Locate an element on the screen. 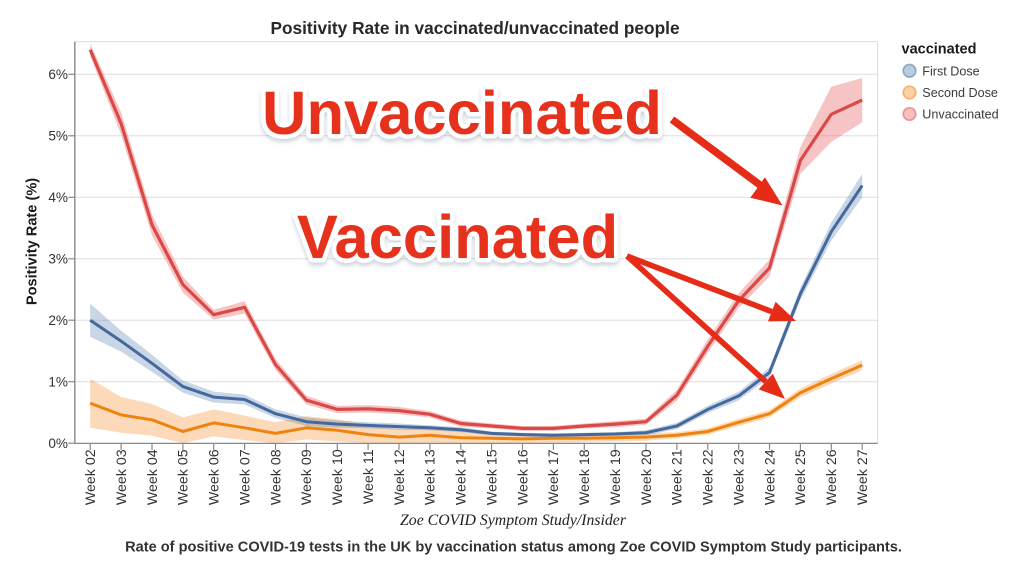 This screenshot has width=1024, height=578. svg-text: vaccinated is located at coordinates (939, 50).